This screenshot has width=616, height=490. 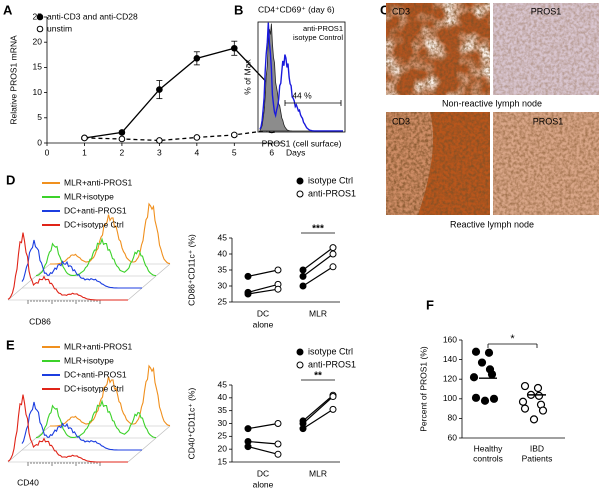 I want to click on caption: Non-reactive lymph node, so click(x=492, y=103).